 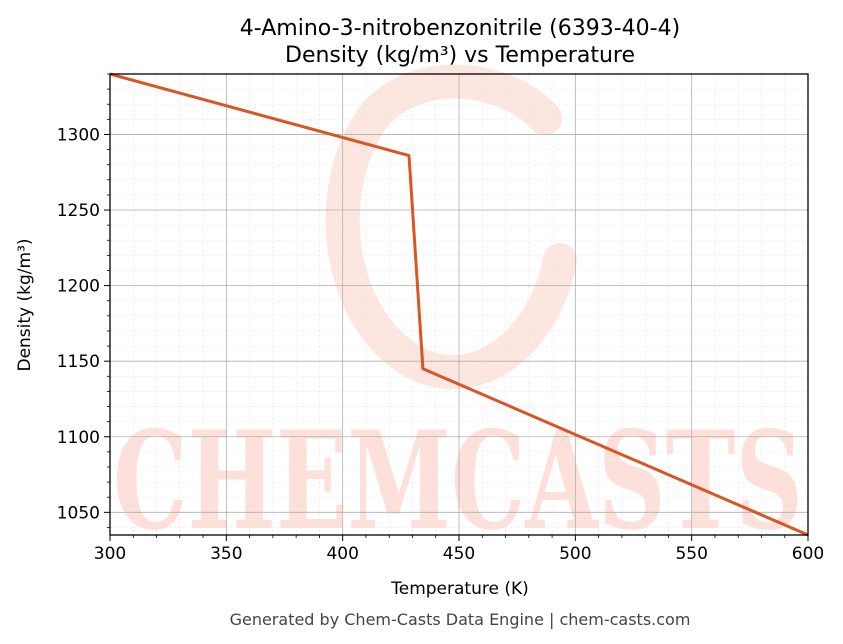 What do you see at coordinates (78, 438) in the screenshot?
I see `y-tick-label: 1100` at bounding box center [78, 438].